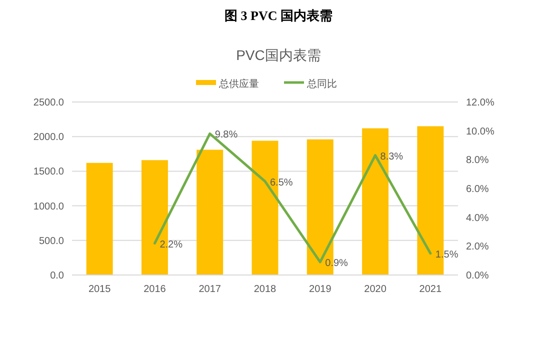 Image resolution: width=557 pixels, height=341 pixels. I want to click on x-tick-label: 2017, so click(210, 289).